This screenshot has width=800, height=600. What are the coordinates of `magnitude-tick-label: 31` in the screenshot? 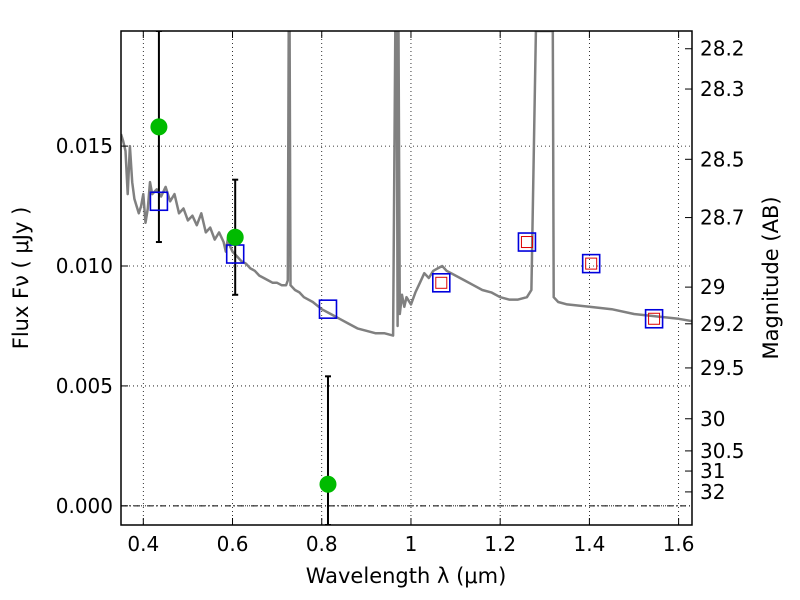 It's located at (712, 471).